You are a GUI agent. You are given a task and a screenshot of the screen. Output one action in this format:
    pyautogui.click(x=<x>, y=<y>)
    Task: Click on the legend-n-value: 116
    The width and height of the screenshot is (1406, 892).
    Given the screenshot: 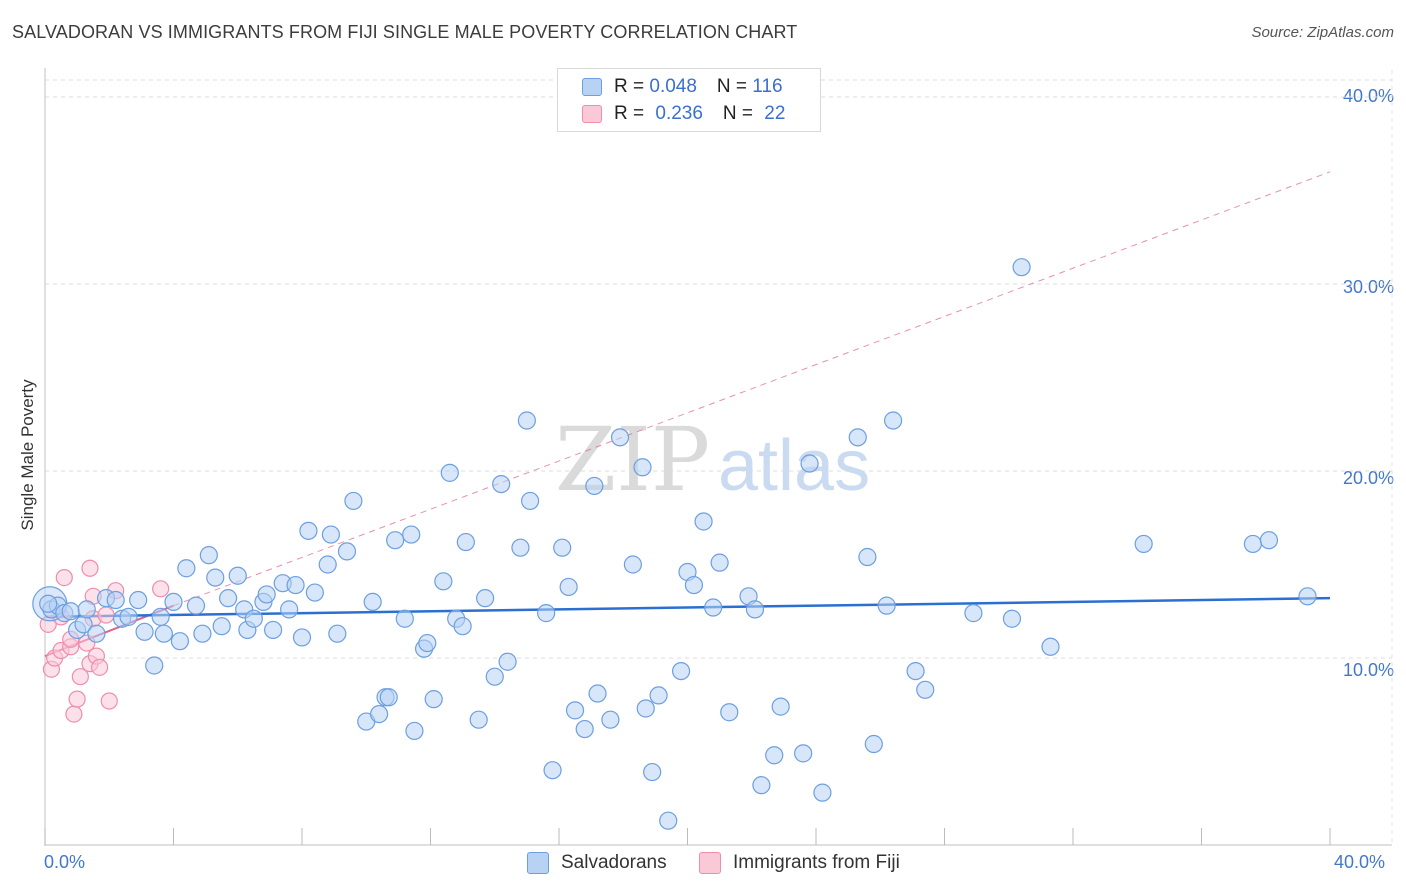 What is the action you would take?
    pyautogui.click(x=767, y=86)
    